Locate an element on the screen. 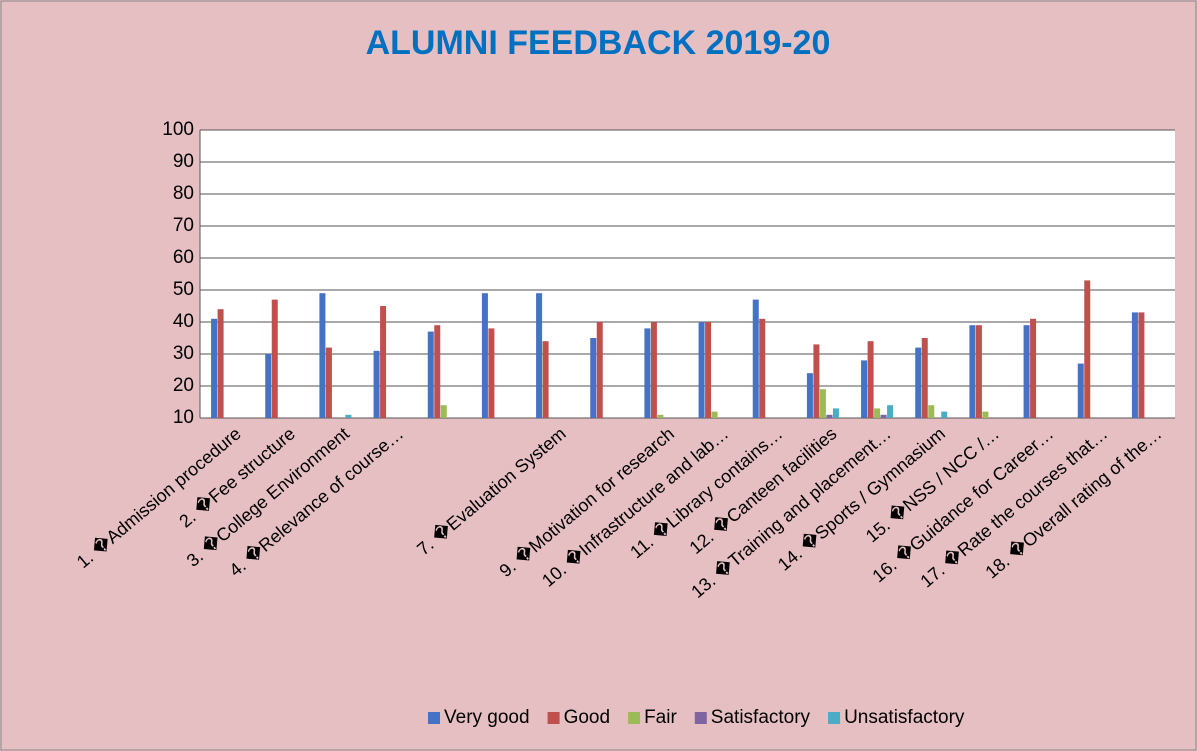 The height and width of the screenshot is (751, 1197). y-tick-label: 10 is located at coordinates (183, 417).